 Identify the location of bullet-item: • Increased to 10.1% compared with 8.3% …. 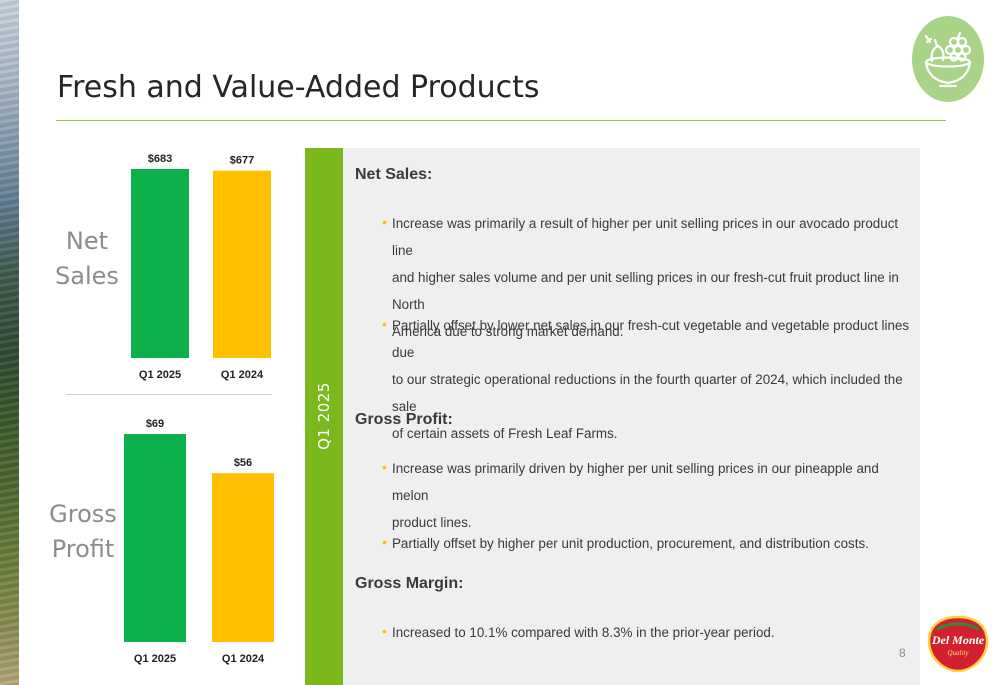
(648, 632).